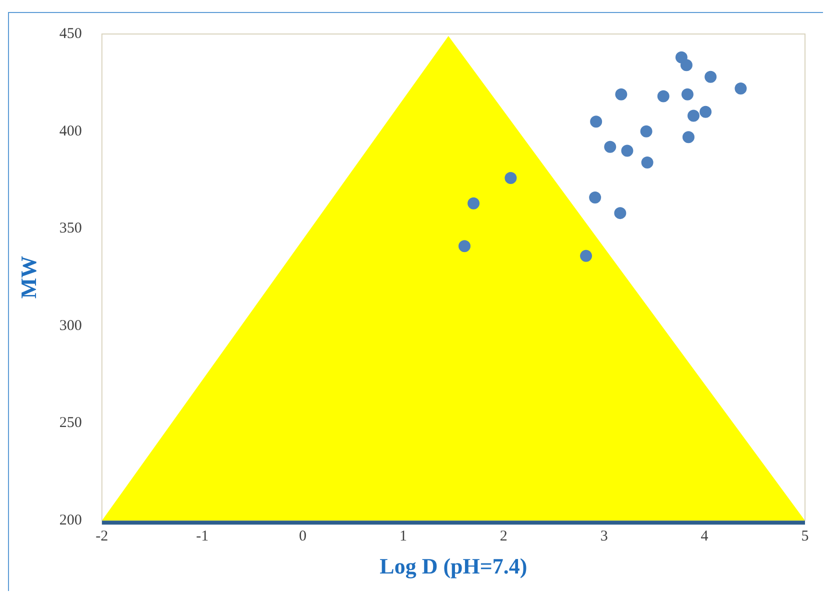 The image size is (825, 592). What do you see at coordinates (28, 277) in the screenshot?
I see `y-axis-title: MW` at bounding box center [28, 277].